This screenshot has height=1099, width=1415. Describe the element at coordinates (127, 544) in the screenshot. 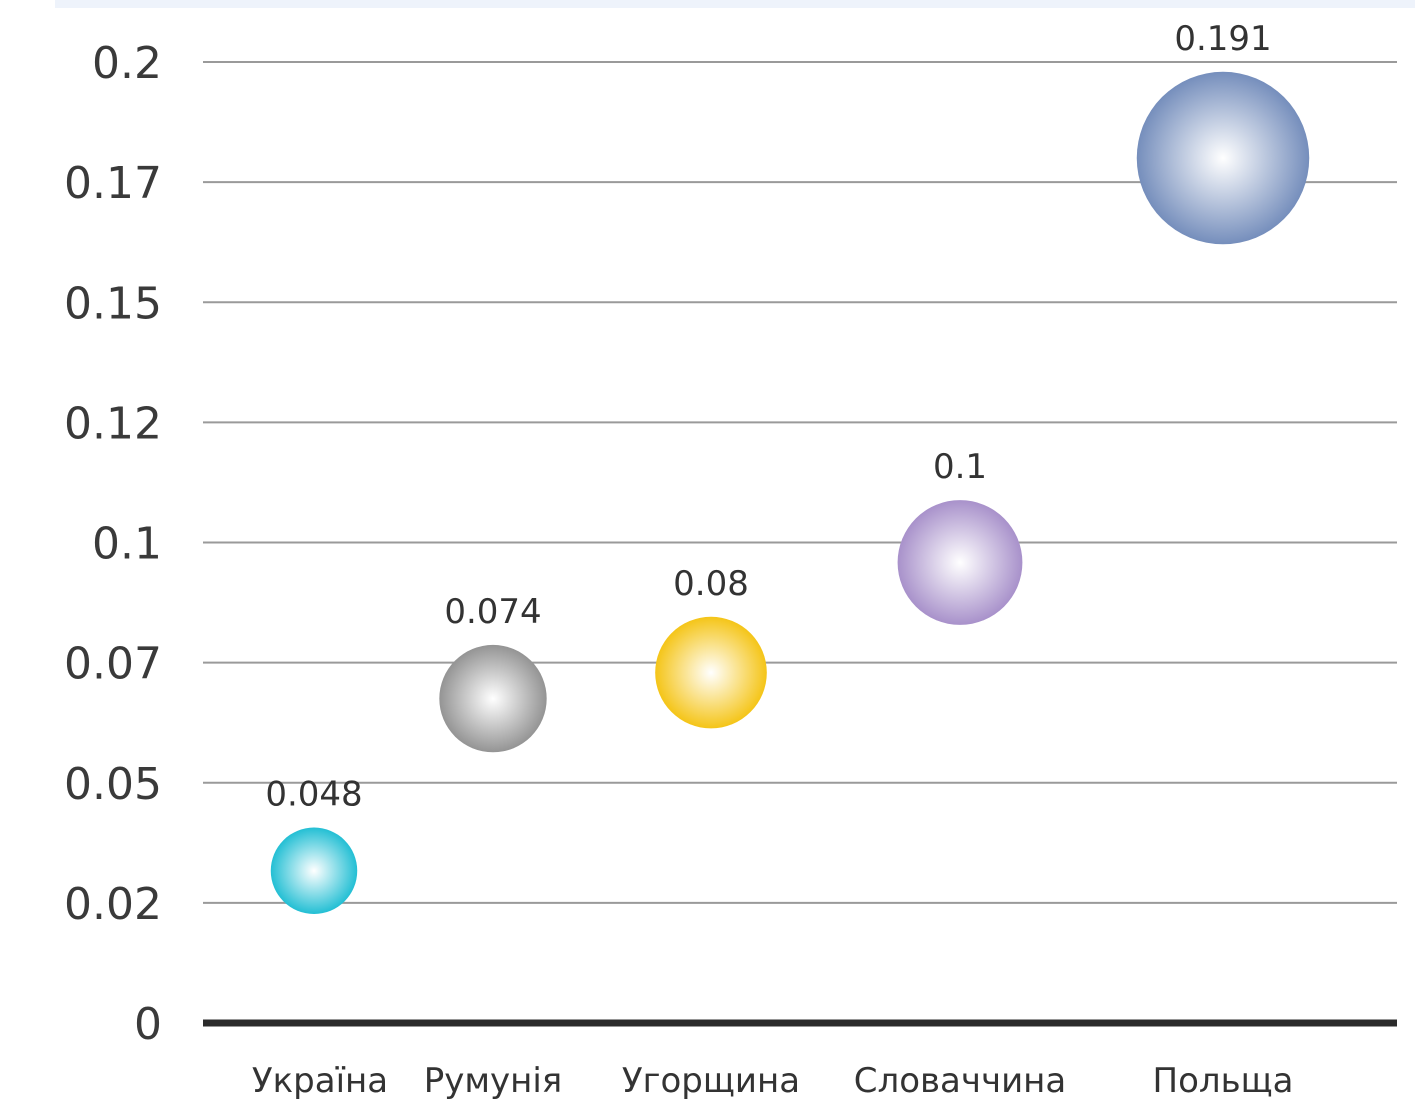

I see `y-tick-label: 0.1` at that location.